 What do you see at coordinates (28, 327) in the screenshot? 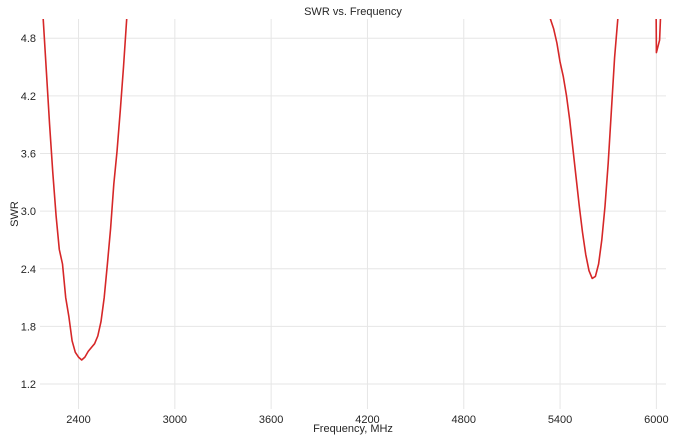
I see `y-tick-label: 1.8` at bounding box center [28, 327].